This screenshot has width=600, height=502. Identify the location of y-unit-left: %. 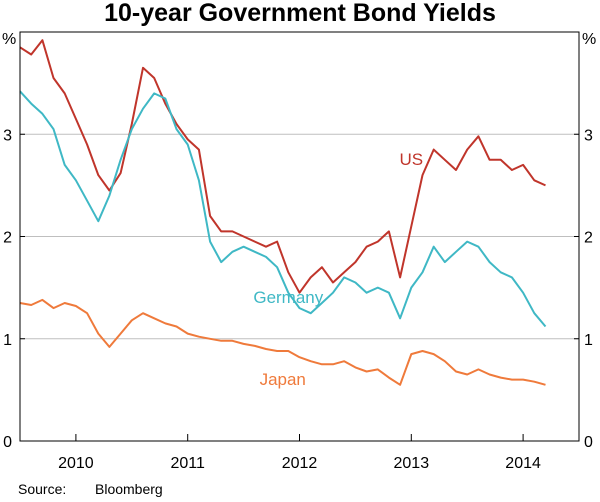
(9, 39).